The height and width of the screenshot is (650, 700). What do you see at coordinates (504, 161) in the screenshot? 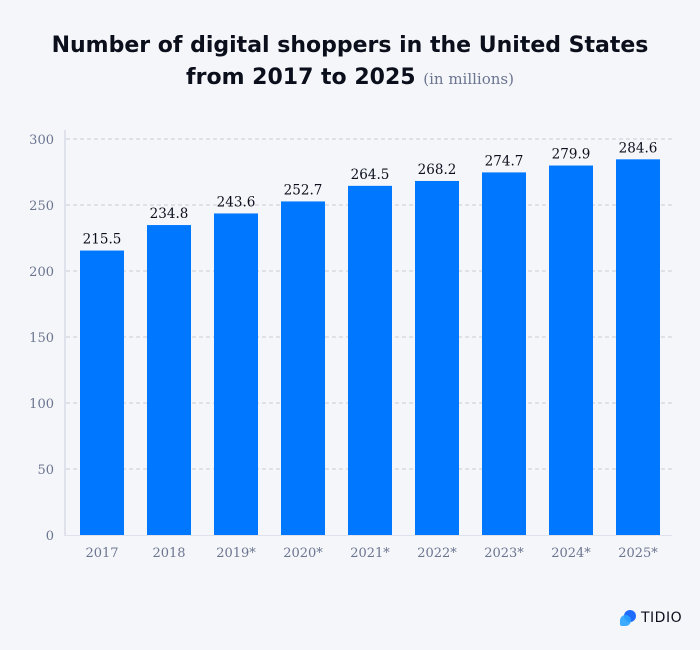
I see `data-label: 274.7` at bounding box center [504, 161].